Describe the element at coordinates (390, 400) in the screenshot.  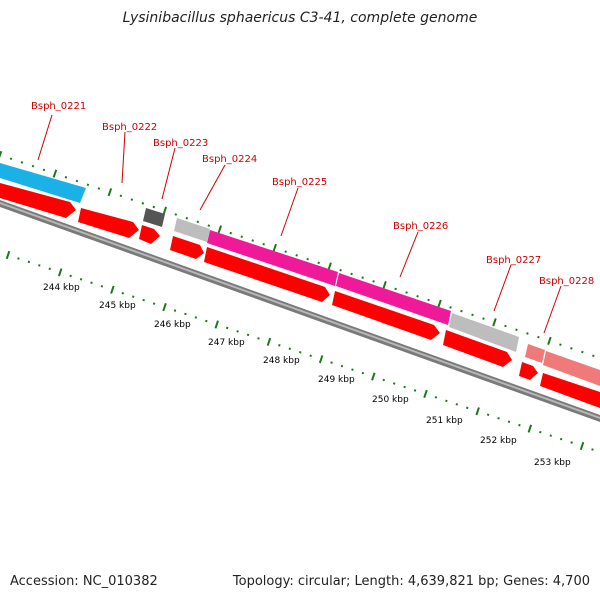
I see `kbp-label: 250 kbp` at that location.